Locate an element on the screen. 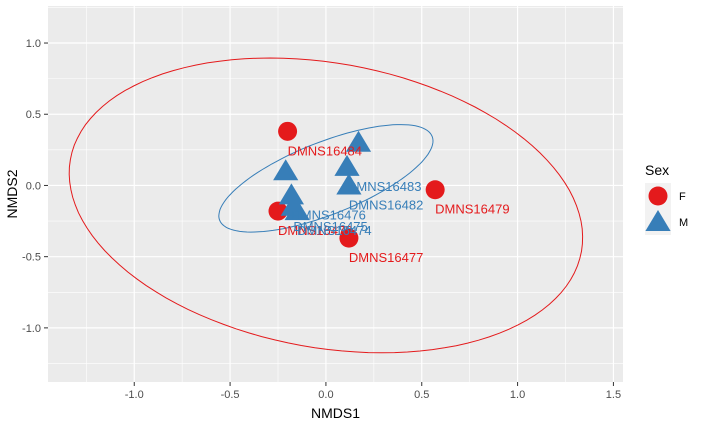 The width and height of the screenshot is (703, 430). point-label: DMNS16483 is located at coordinates (384, 186).